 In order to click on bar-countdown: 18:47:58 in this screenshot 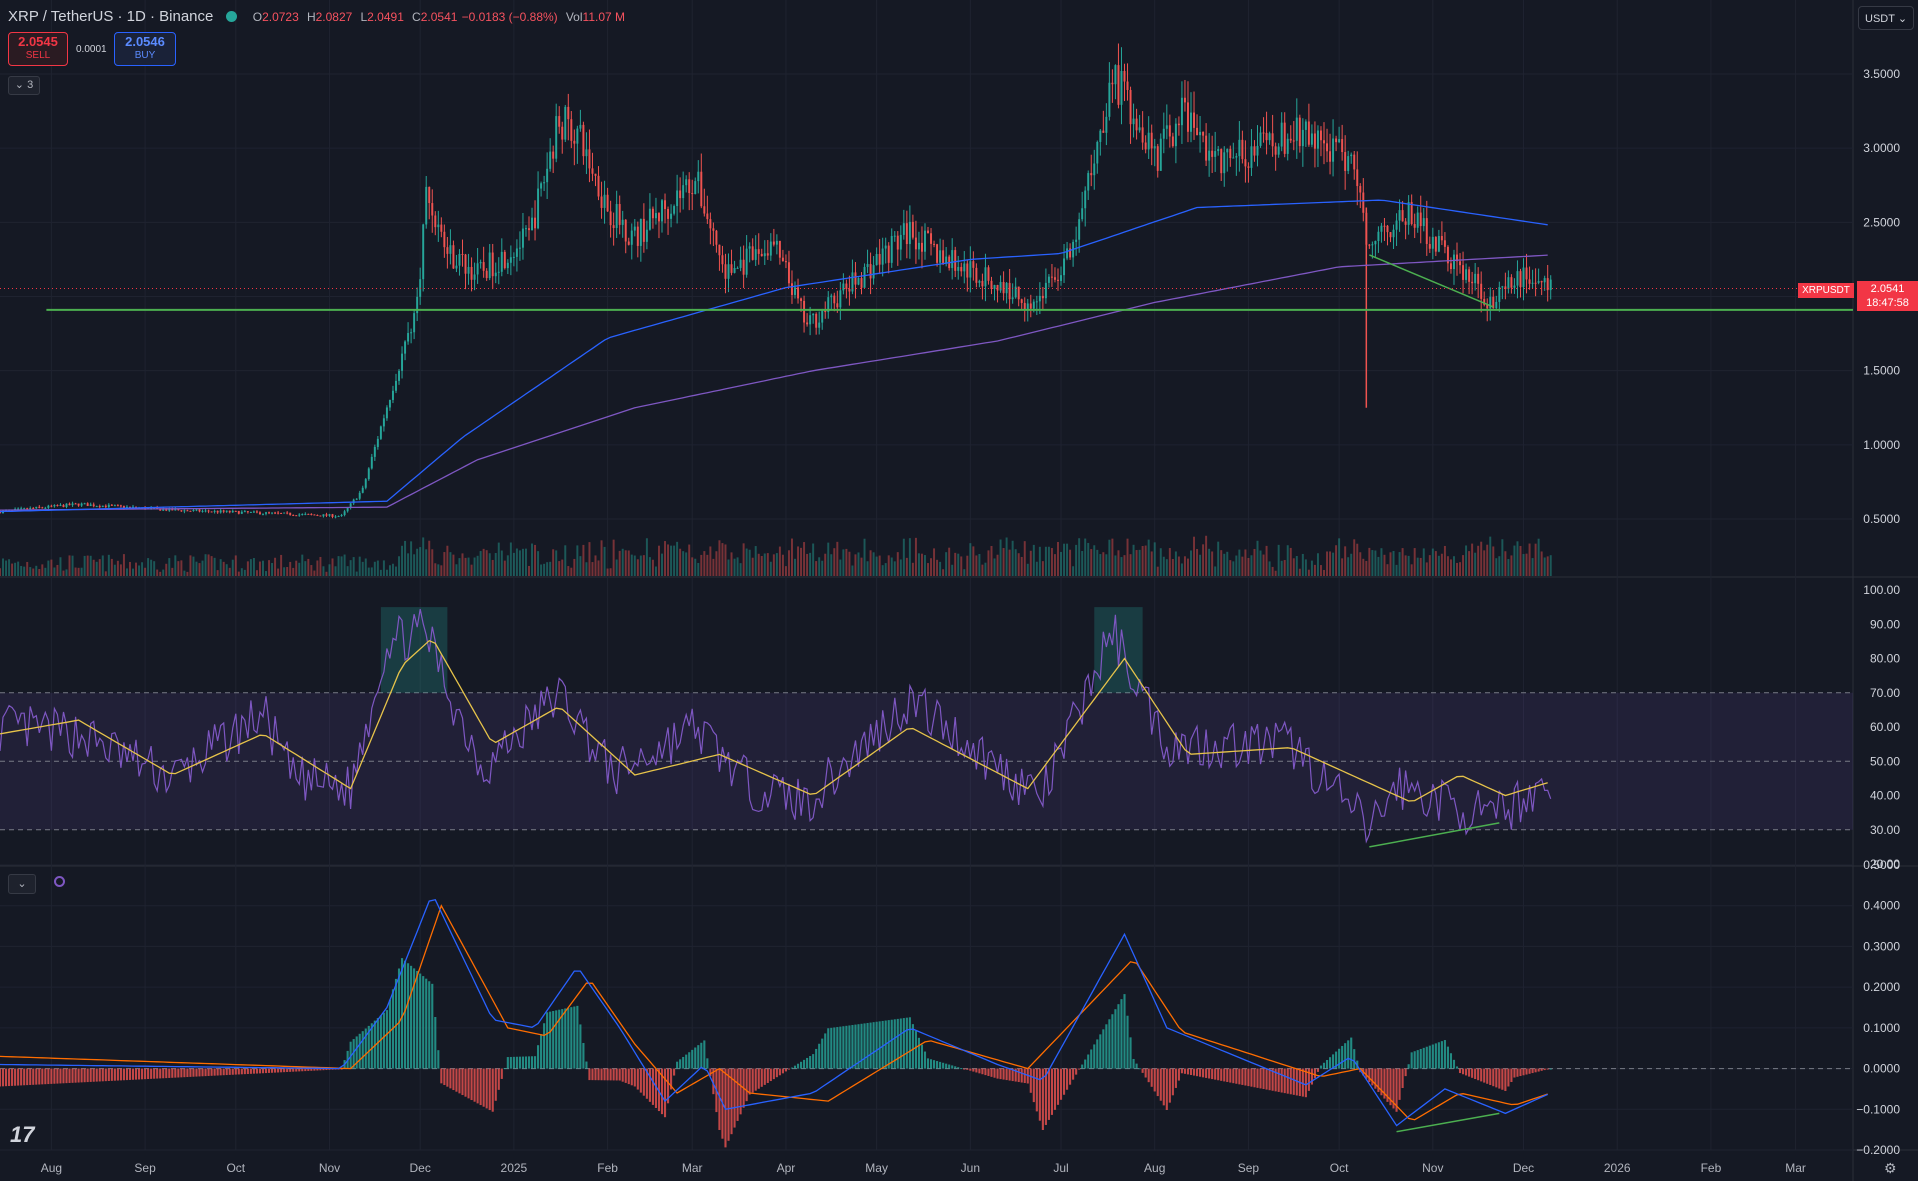, I will do `click(1887, 303)`.